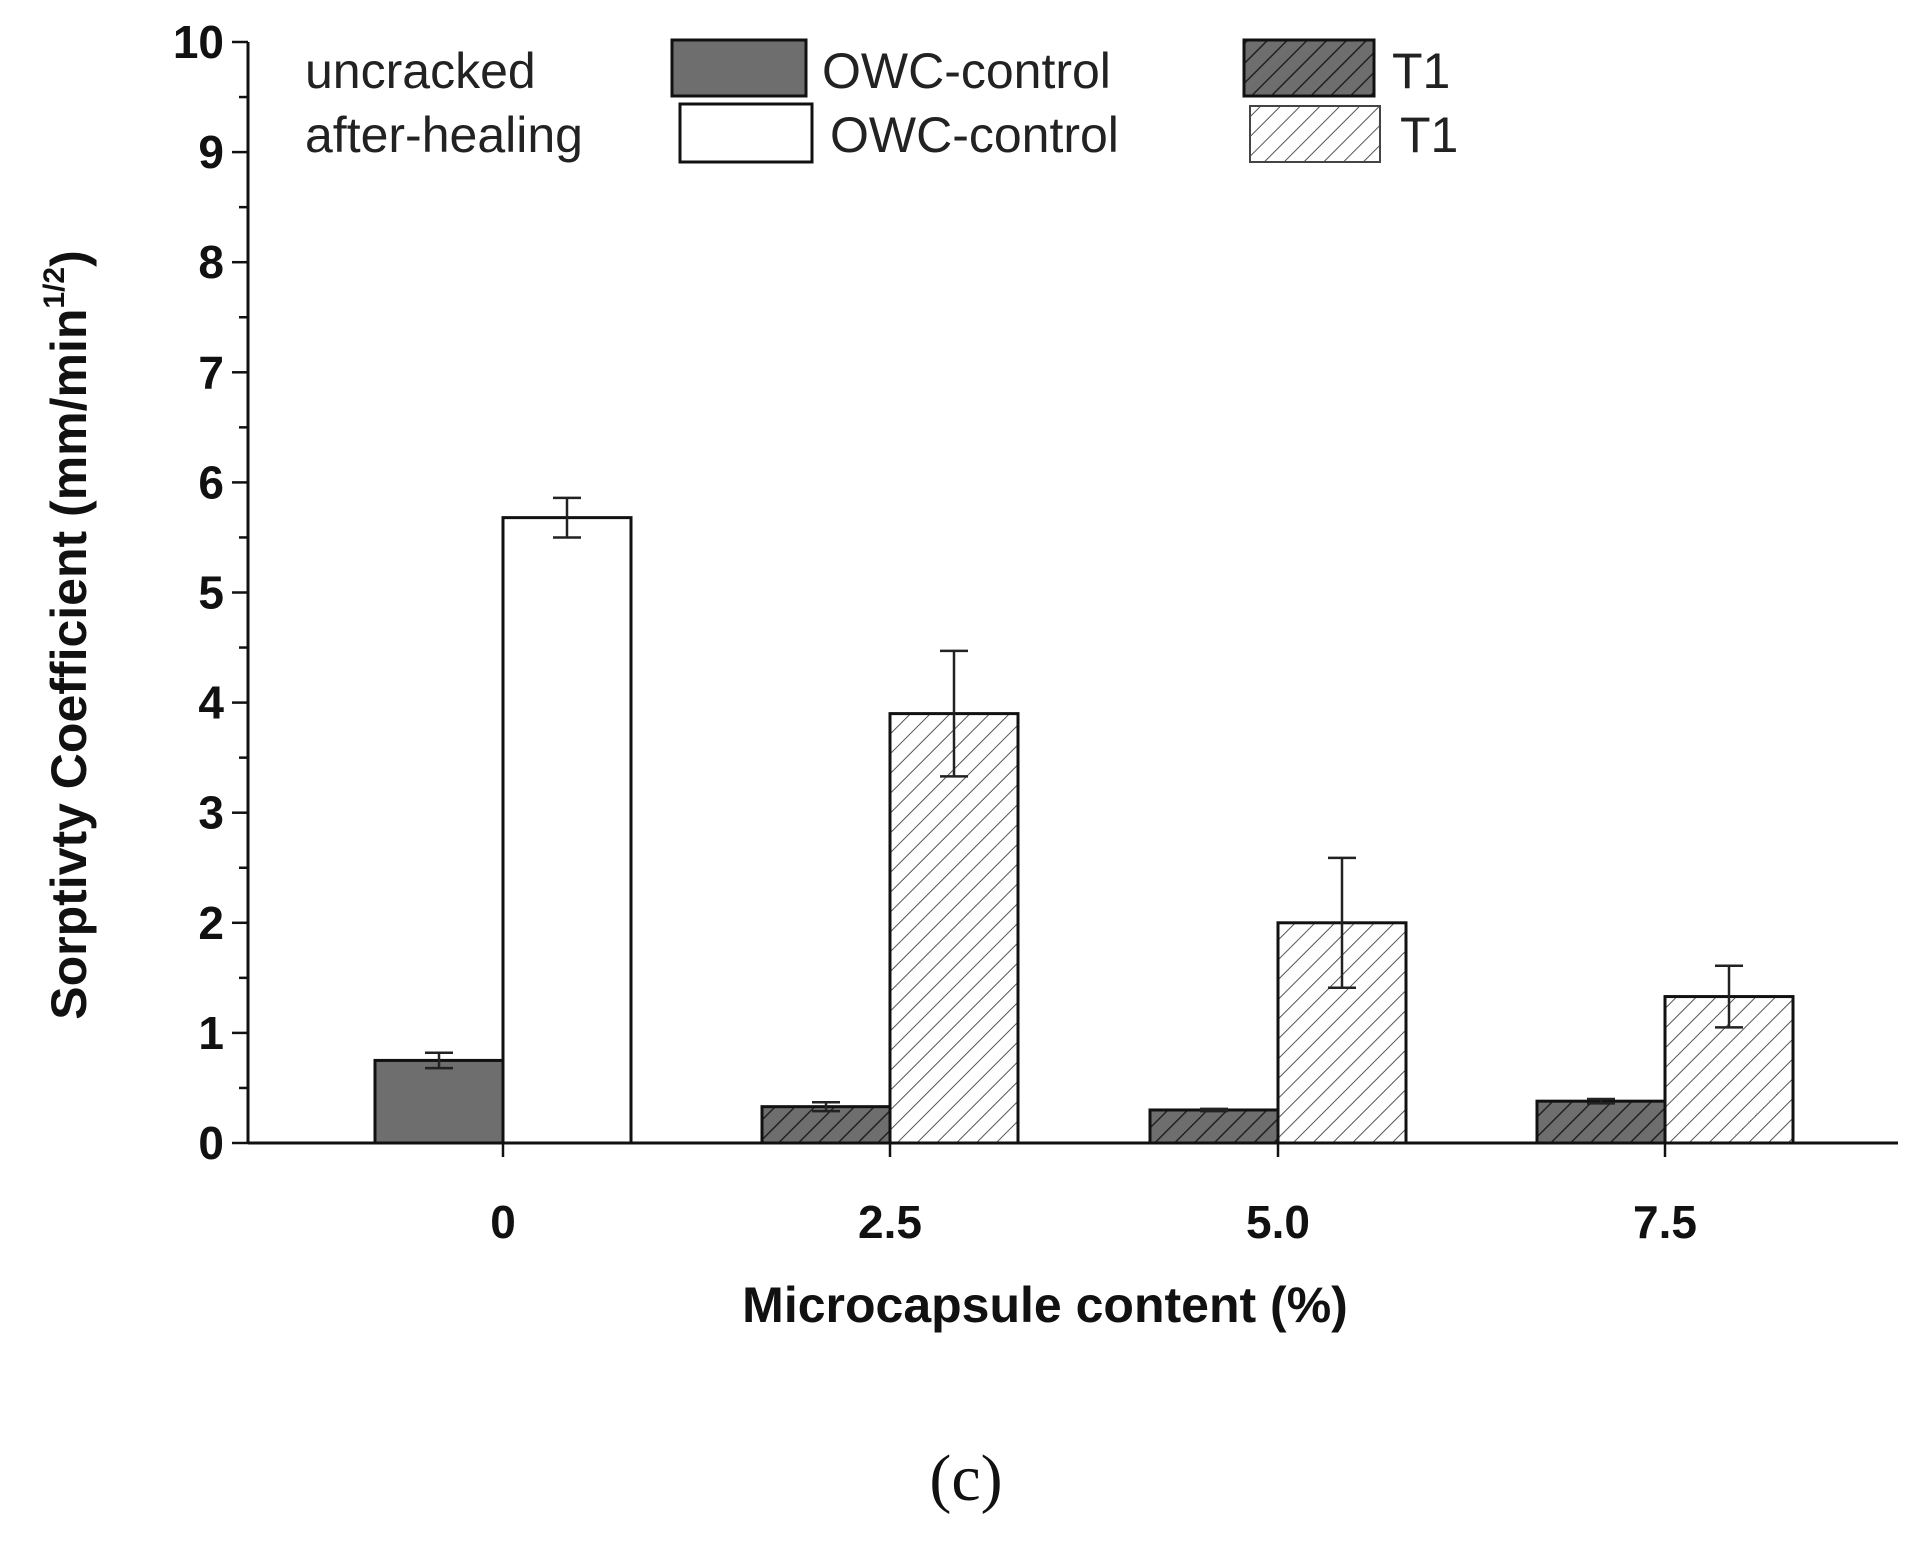  What do you see at coordinates (1665, 1222) in the screenshot?
I see `x-tick-label: 7.5` at bounding box center [1665, 1222].